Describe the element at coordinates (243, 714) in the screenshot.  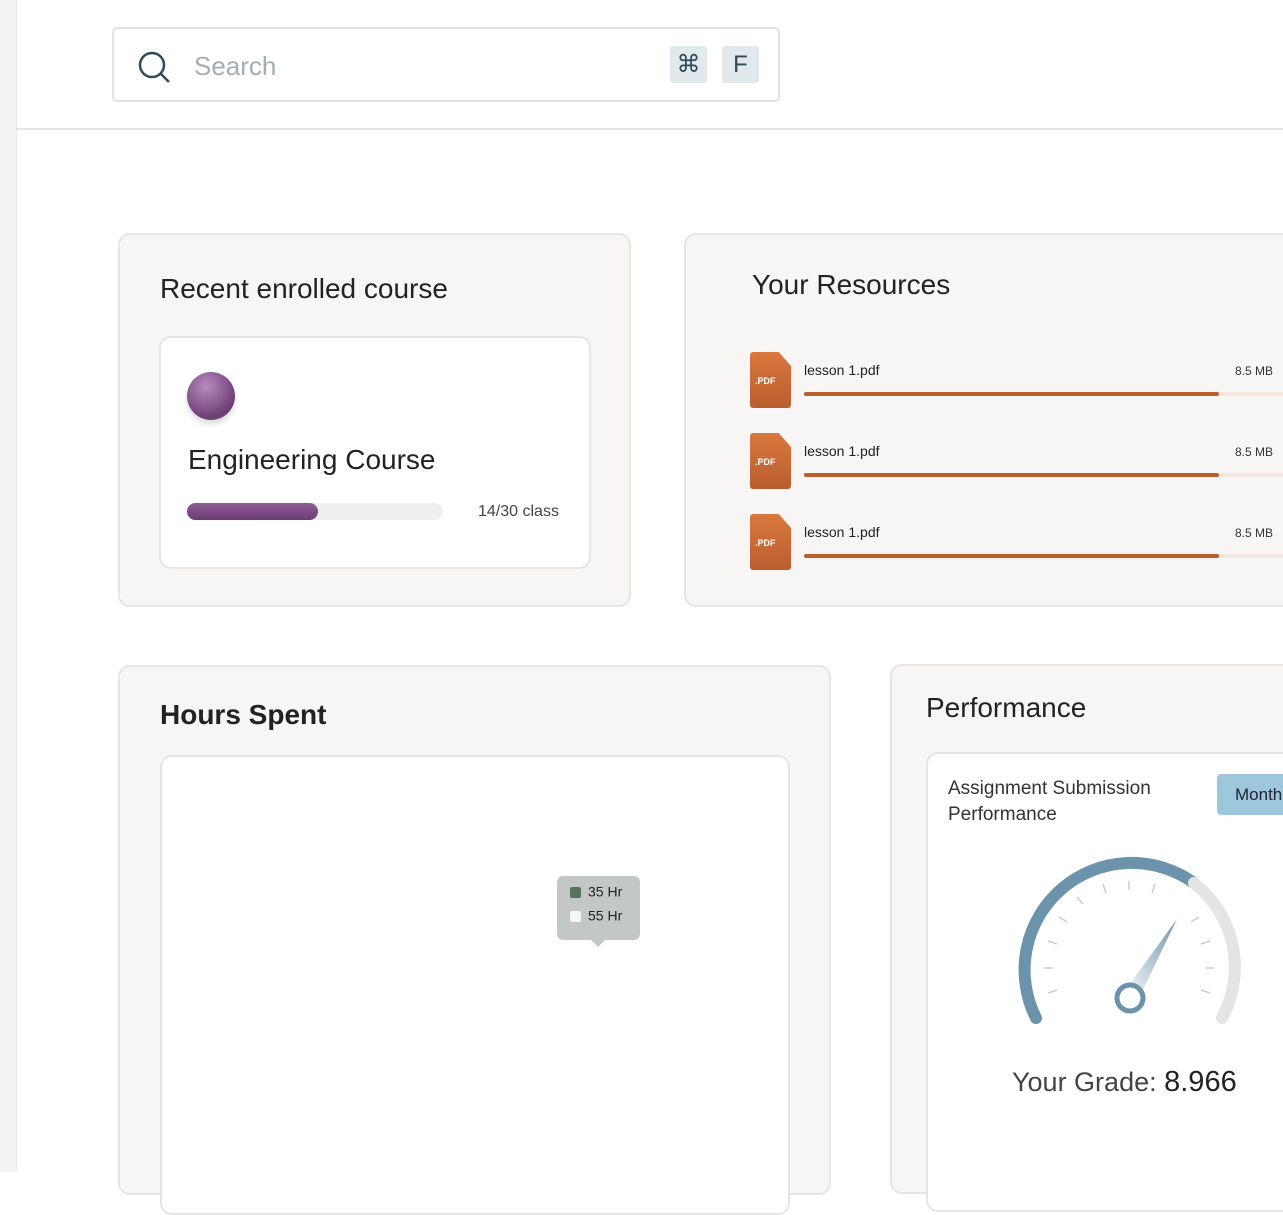
I see `card-title: Hours Spent` at that location.